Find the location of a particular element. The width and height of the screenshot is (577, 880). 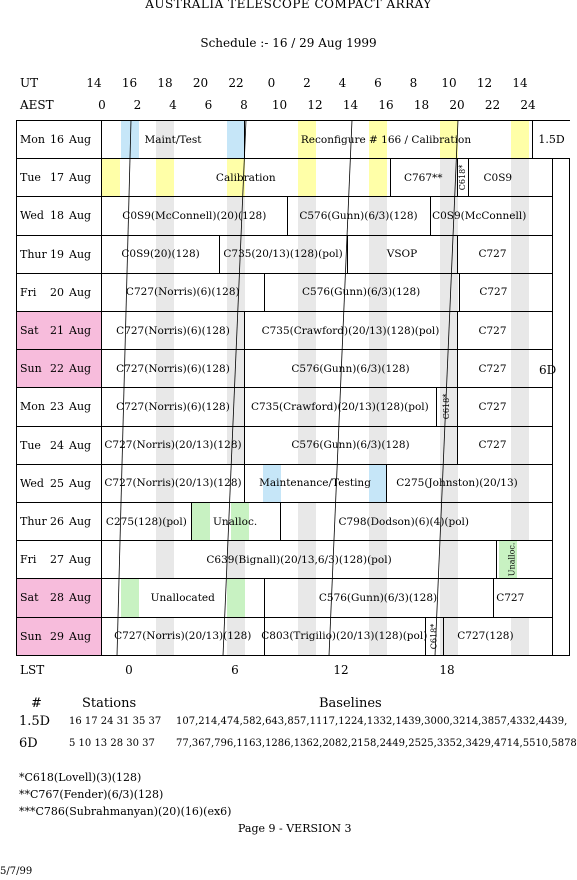

observation-label: C735(20/13)(128)(pol) is located at coordinates (283, 254).